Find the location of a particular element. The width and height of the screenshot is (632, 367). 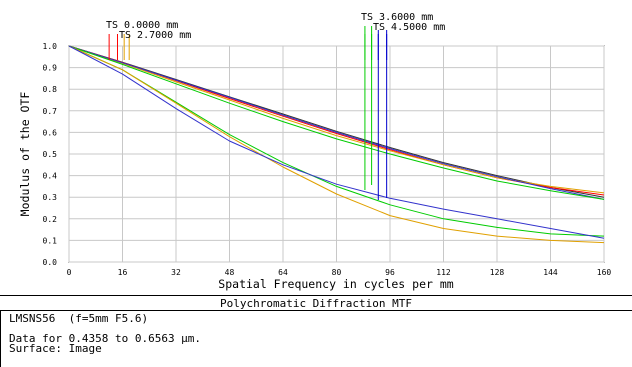

y-tick-label: 0.9 is located at coordinates (50, 68).